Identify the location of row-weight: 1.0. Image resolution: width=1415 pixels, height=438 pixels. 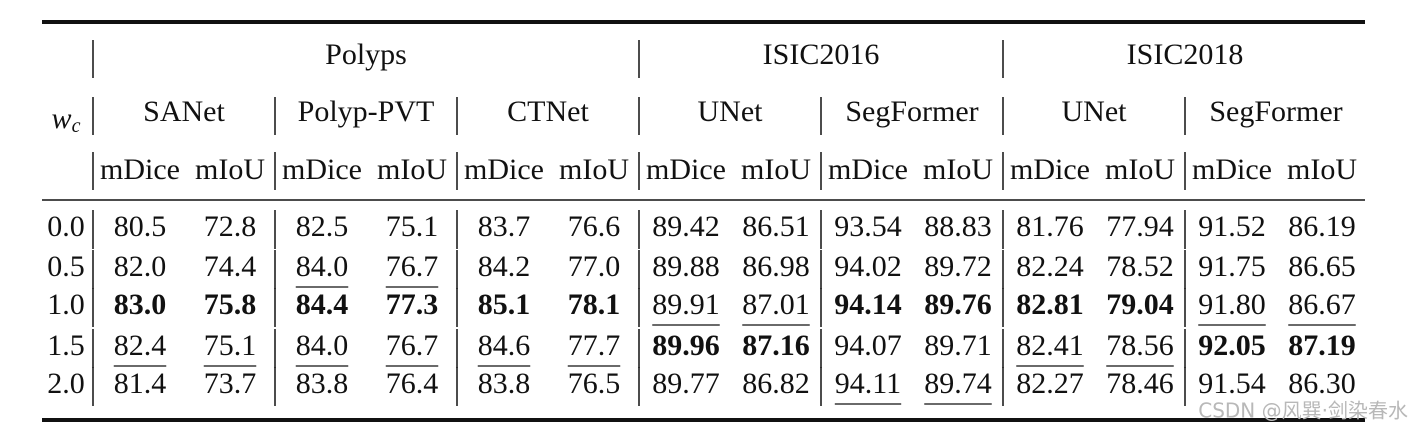
(66, 304).